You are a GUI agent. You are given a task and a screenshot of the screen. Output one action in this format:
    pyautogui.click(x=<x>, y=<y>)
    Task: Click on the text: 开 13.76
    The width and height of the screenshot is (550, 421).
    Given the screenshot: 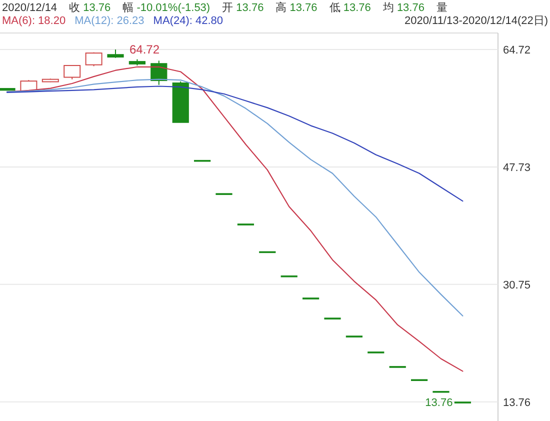 What is the action you would take?
    pyautogui.click(x=243, y=8)
    